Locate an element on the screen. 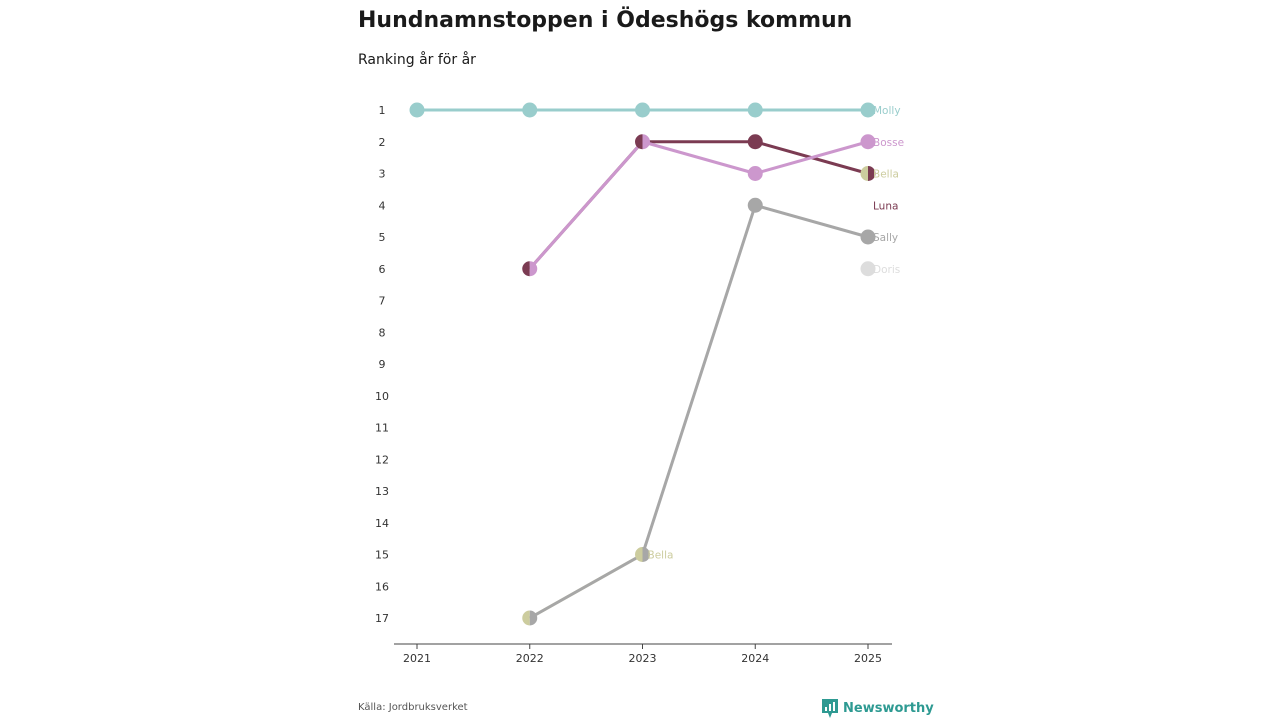 The width and height of the screenshot is (1280, 720). x-tick-label: 2024 is located at coordinates (755, 658).